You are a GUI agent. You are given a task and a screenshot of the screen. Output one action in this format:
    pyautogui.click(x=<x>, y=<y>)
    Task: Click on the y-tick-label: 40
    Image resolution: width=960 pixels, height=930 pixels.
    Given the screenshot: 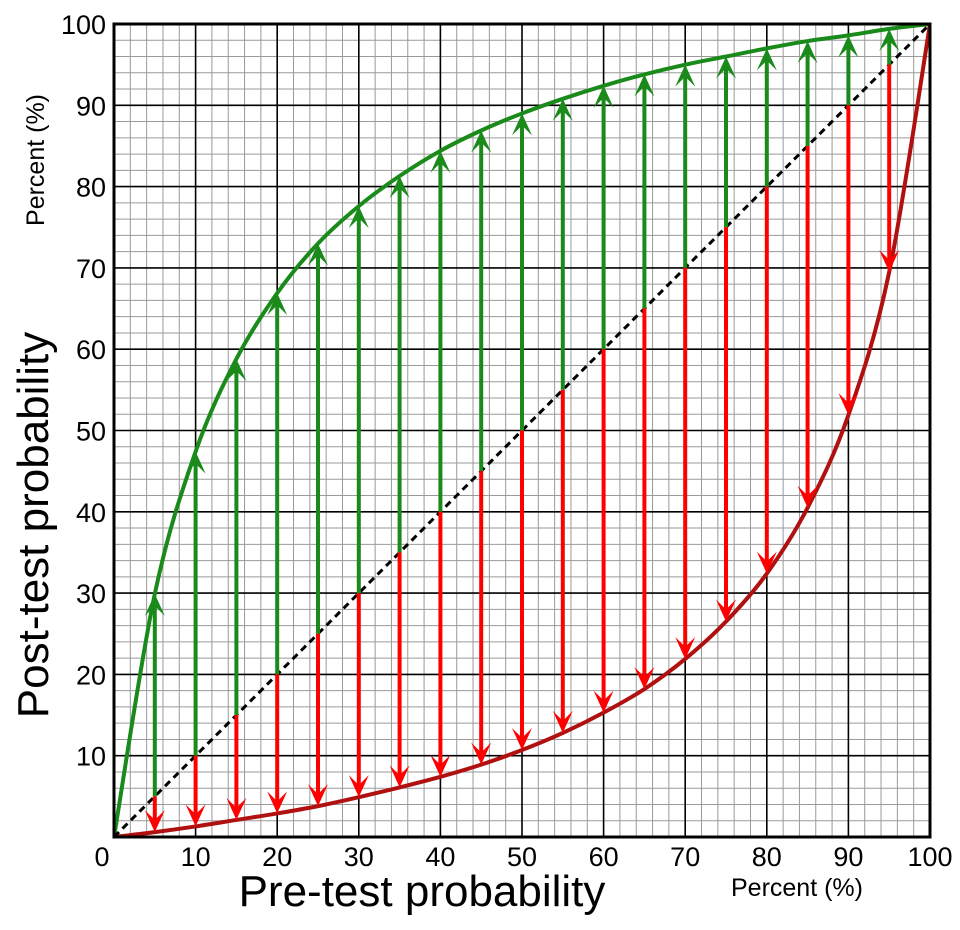 What is the action you would take?
    pyautogui.click(x=91, y=513)
    